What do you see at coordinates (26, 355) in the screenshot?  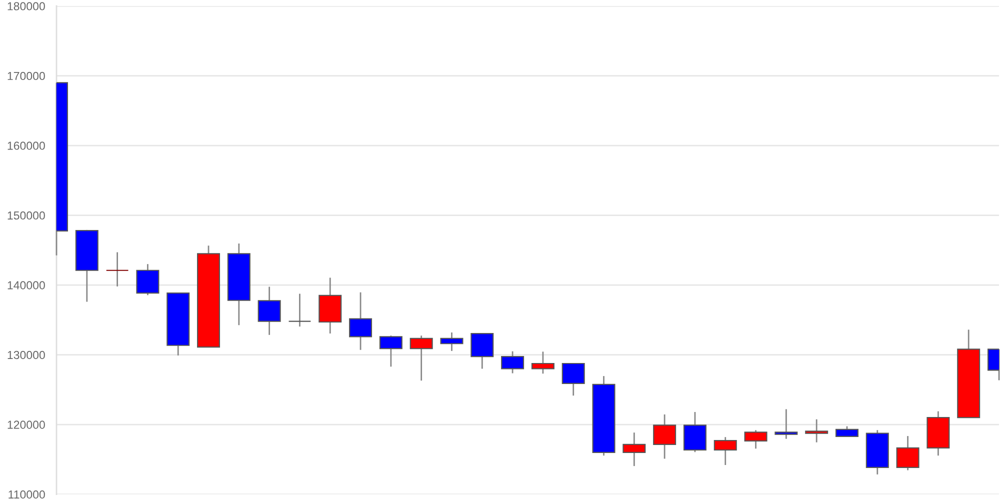 I see `y-tick-label: 130000` at bounding box center [26, 355].